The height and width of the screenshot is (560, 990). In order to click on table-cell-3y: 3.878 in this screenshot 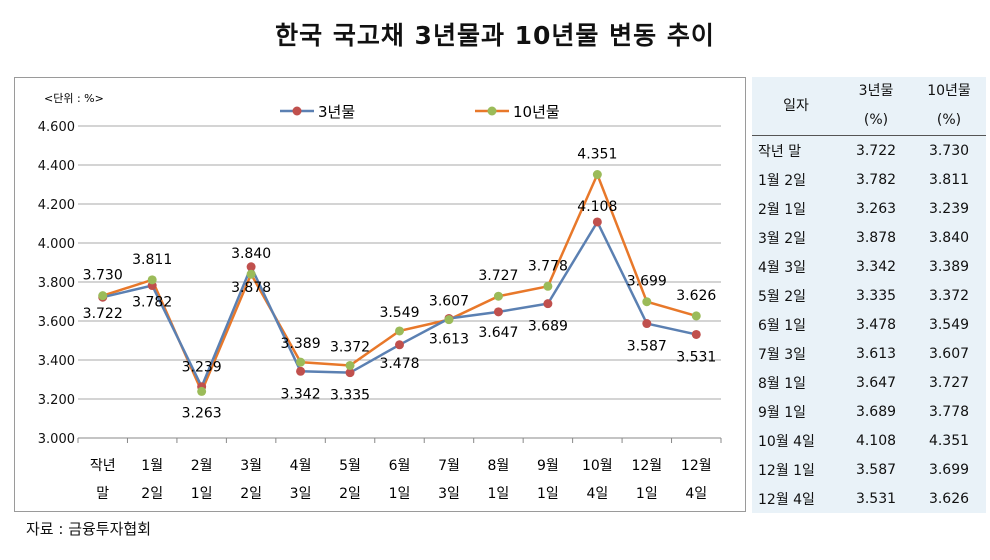, I will do `click(876, 237)`.